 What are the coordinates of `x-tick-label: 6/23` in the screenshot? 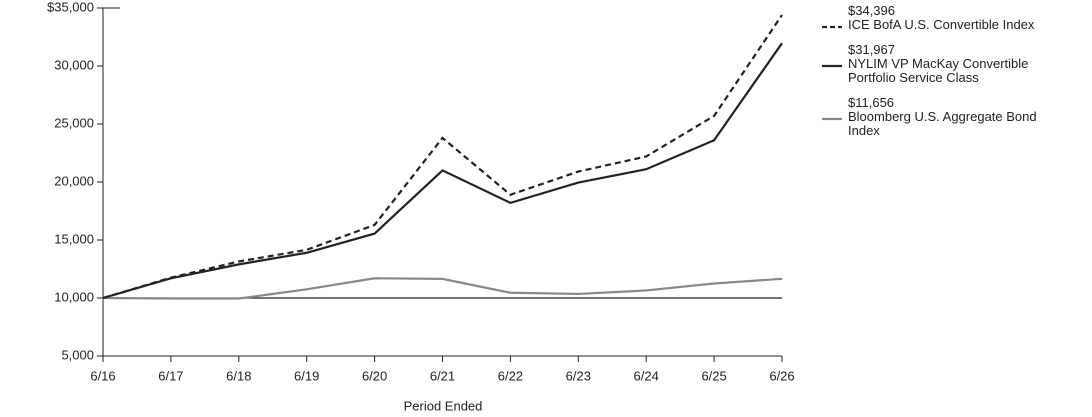 It's located at (578, 375).